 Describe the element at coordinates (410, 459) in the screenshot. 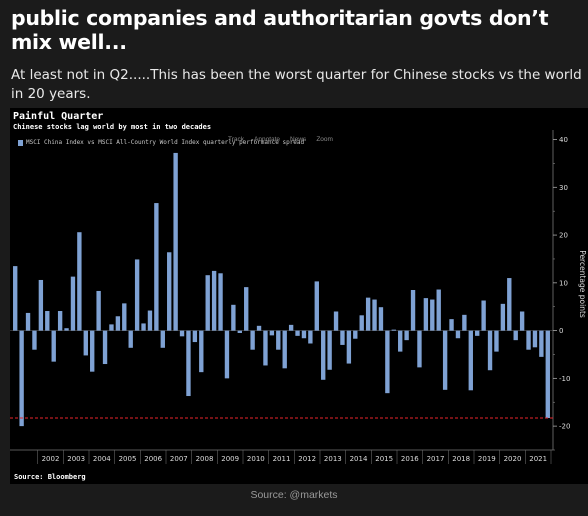

I see `x-tick-label: 2016` at that location.